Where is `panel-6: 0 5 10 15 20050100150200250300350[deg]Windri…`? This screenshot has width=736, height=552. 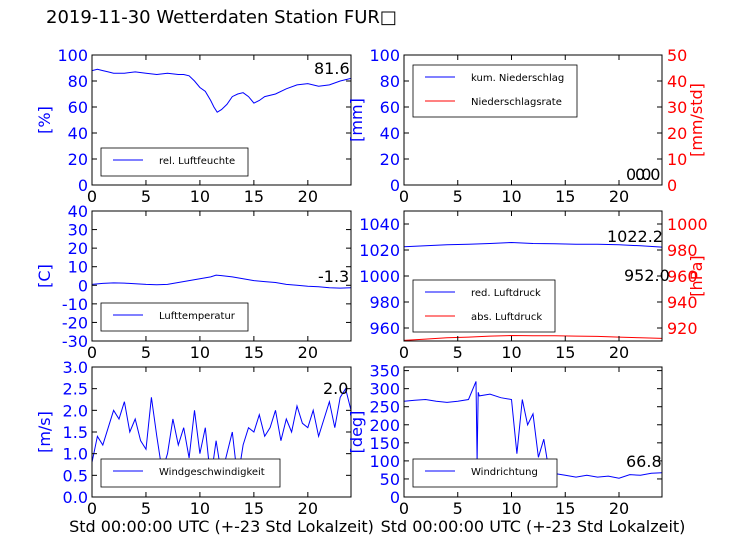 panel-6: 0 5 10 15 20050100150200250300350[deg]Windri… is located at coordinates (516, 449).